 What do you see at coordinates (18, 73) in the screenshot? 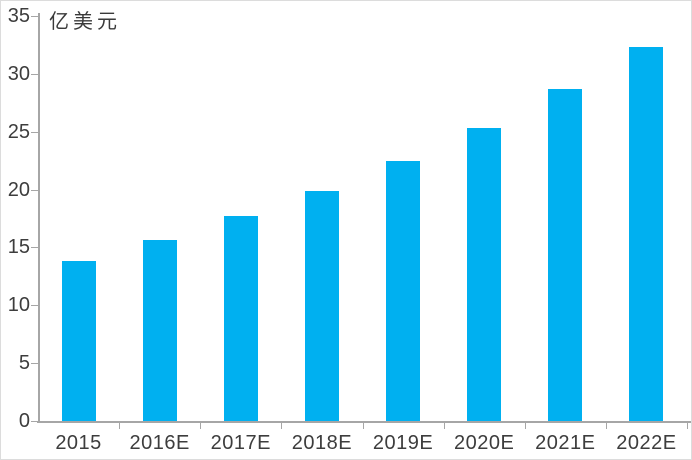
I see `y-axis-tick-label: 30` at bounding box center [18, 73].